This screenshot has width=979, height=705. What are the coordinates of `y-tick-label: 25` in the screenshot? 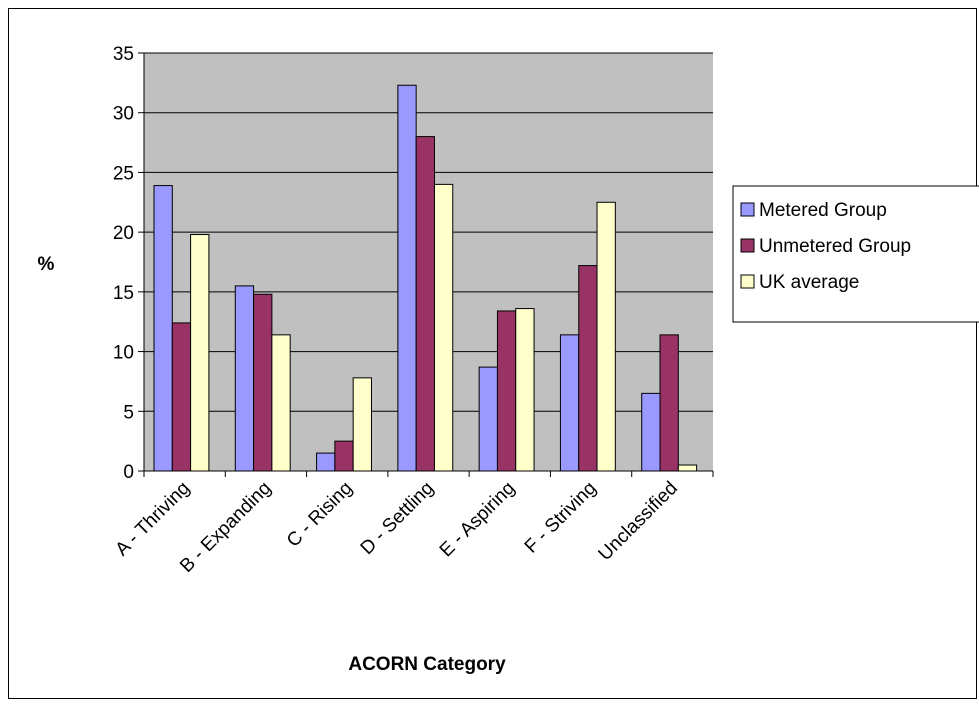 It's located at (123, 173).